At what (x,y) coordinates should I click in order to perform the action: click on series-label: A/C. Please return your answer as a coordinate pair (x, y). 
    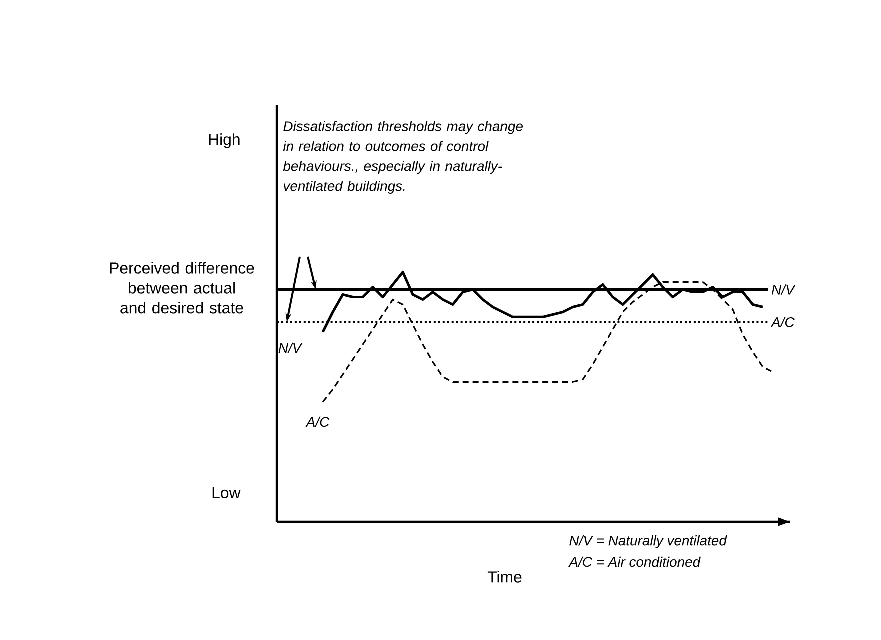
    Looking at the image, I should click on (318, 422).